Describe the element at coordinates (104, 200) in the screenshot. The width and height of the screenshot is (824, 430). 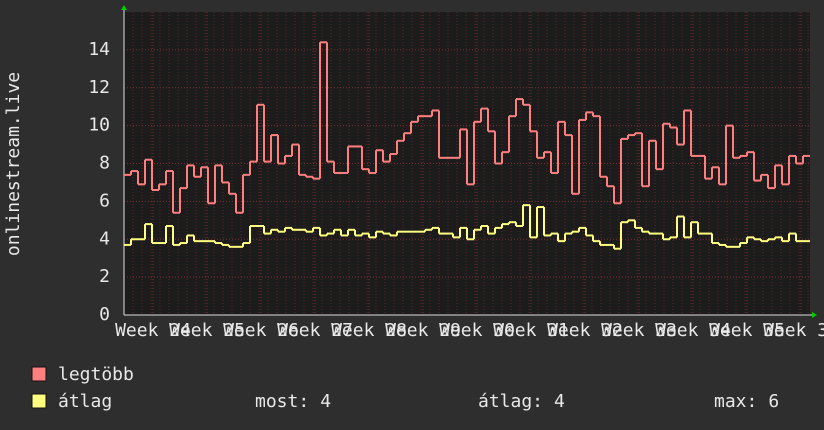
I see `y-tick-label: 6` at that location.